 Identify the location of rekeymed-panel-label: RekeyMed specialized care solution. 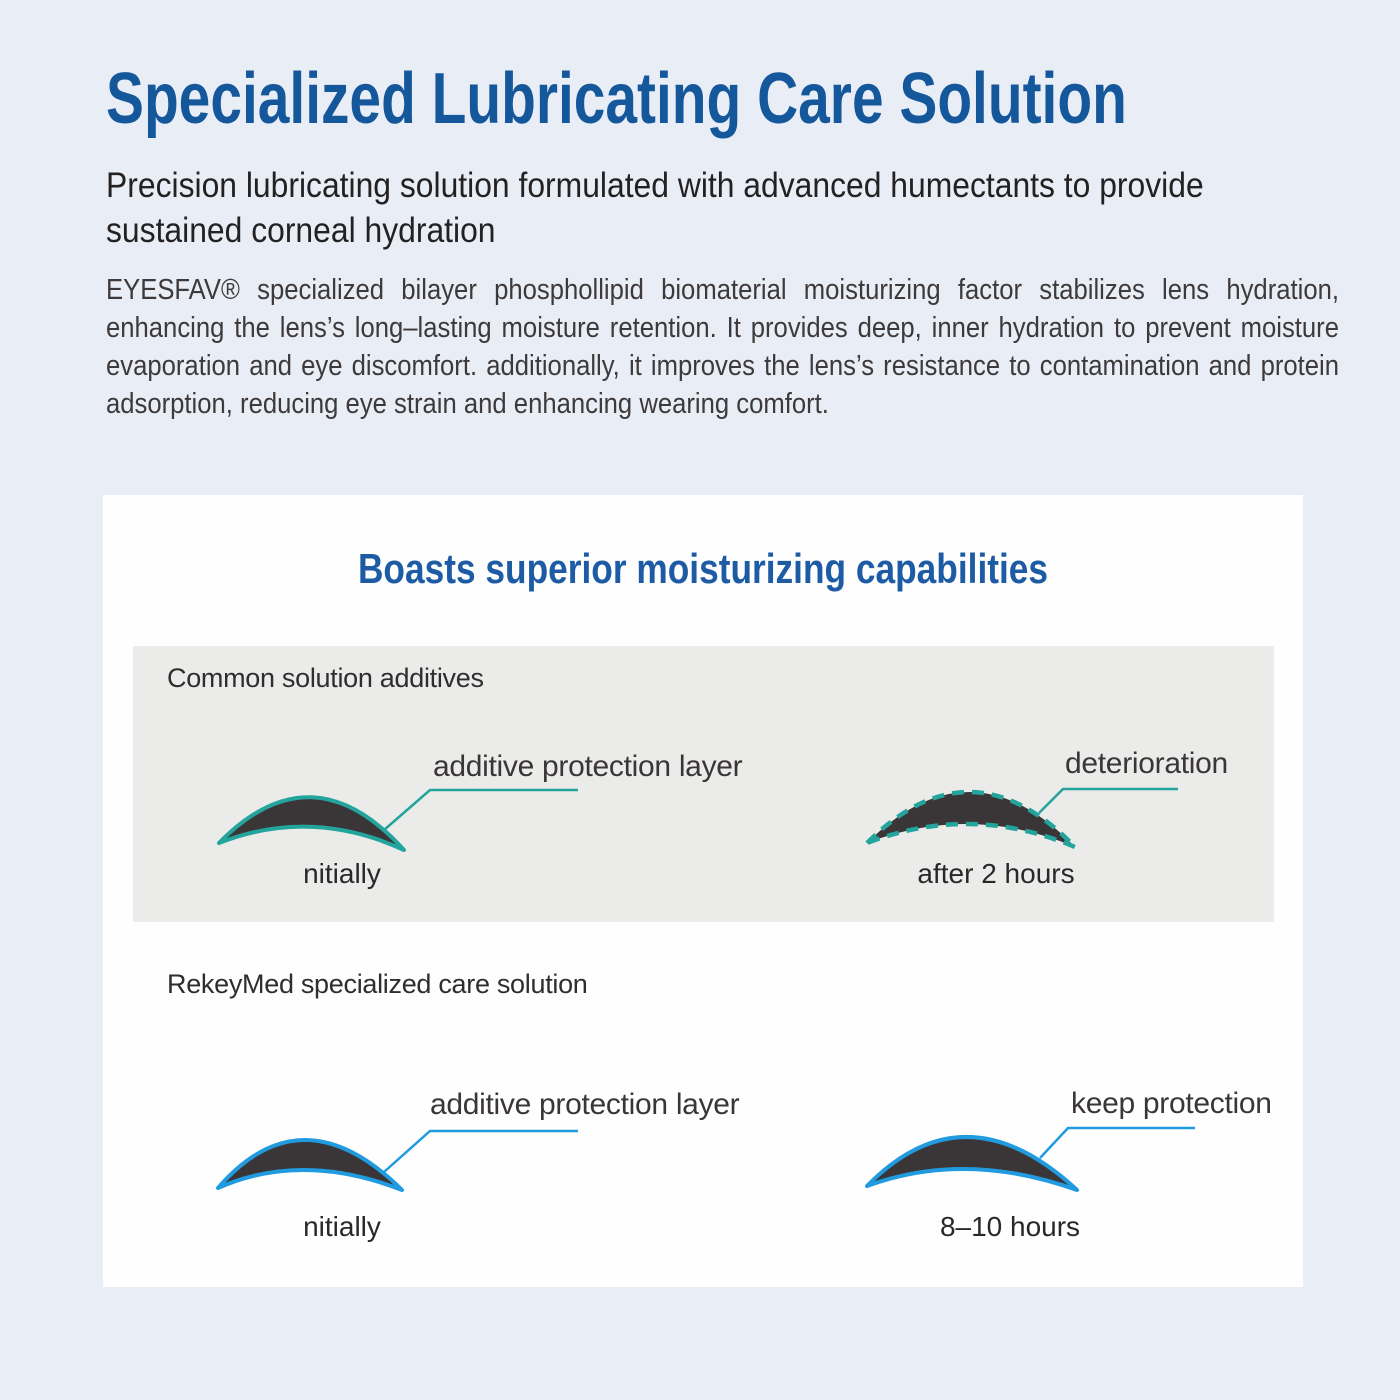
(377, 984).